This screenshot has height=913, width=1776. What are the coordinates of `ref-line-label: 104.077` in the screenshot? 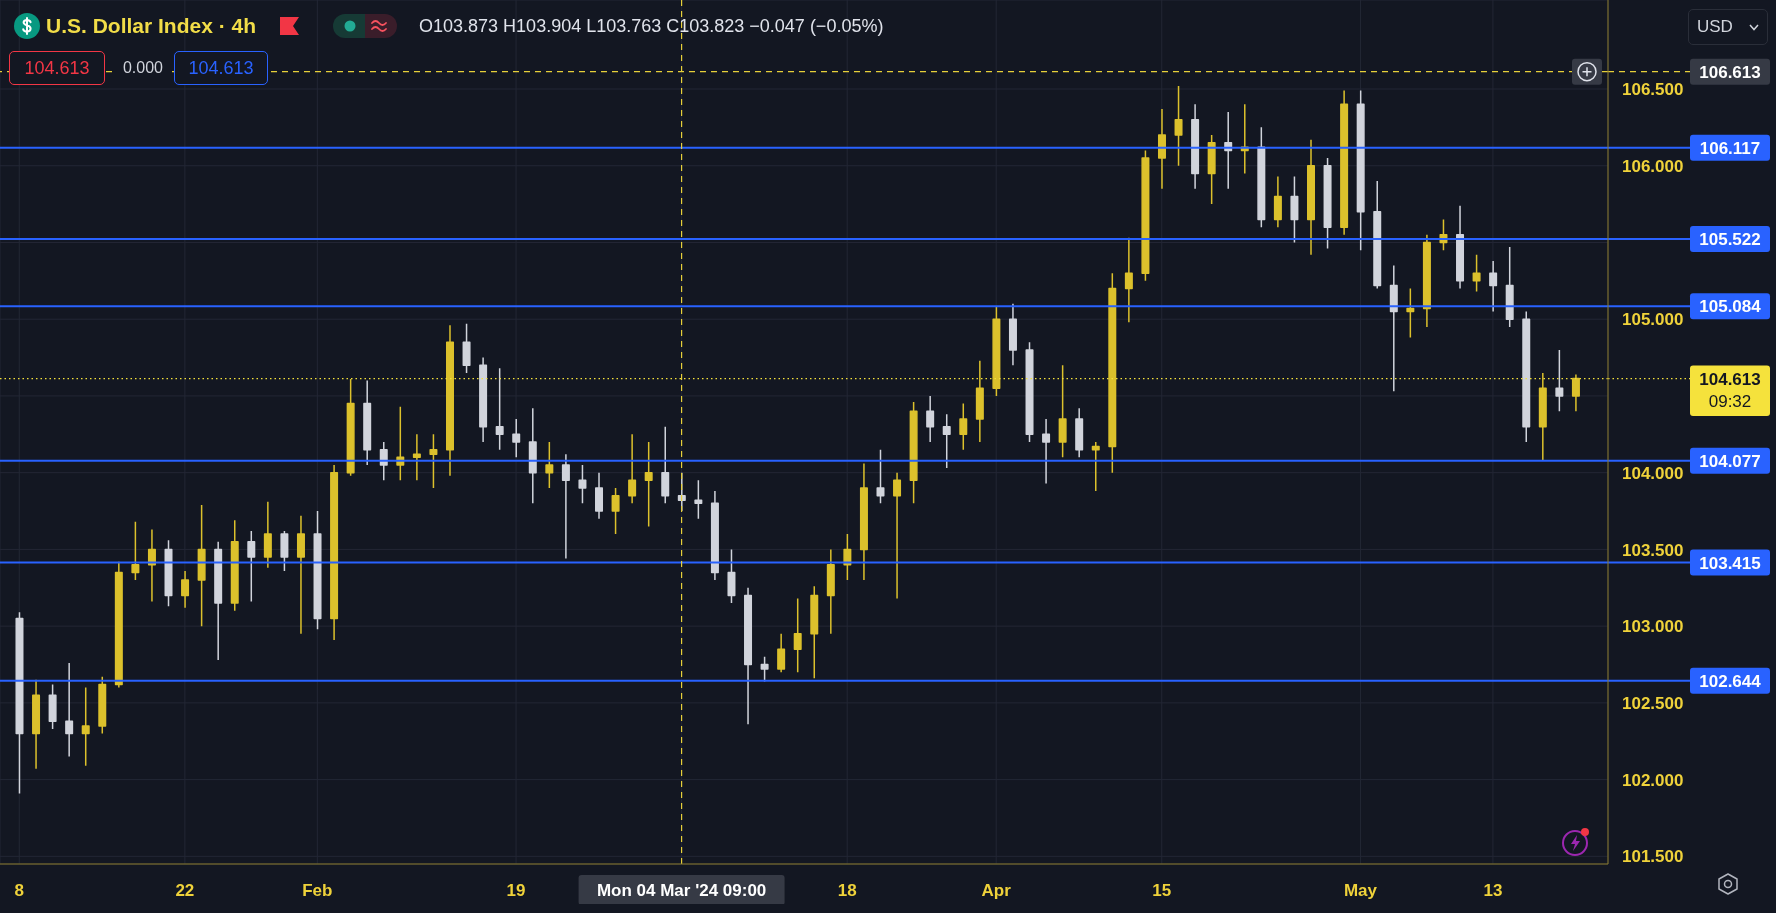 It's located at (1730, 461).